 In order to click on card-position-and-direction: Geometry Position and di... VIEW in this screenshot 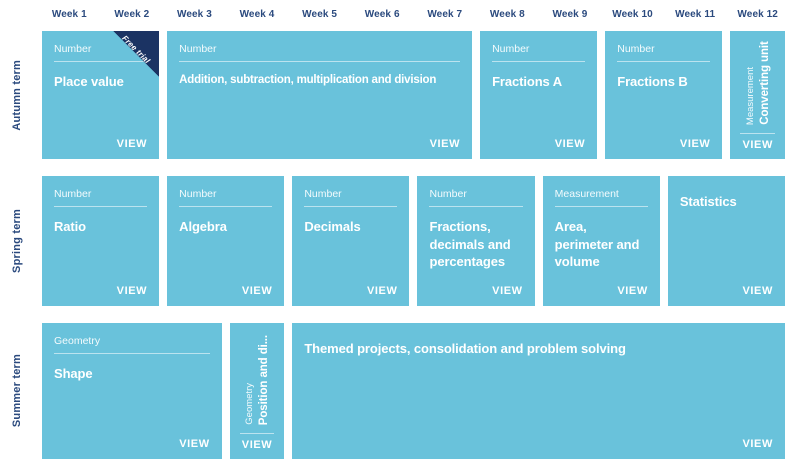, I will do `click(257, 391)`.